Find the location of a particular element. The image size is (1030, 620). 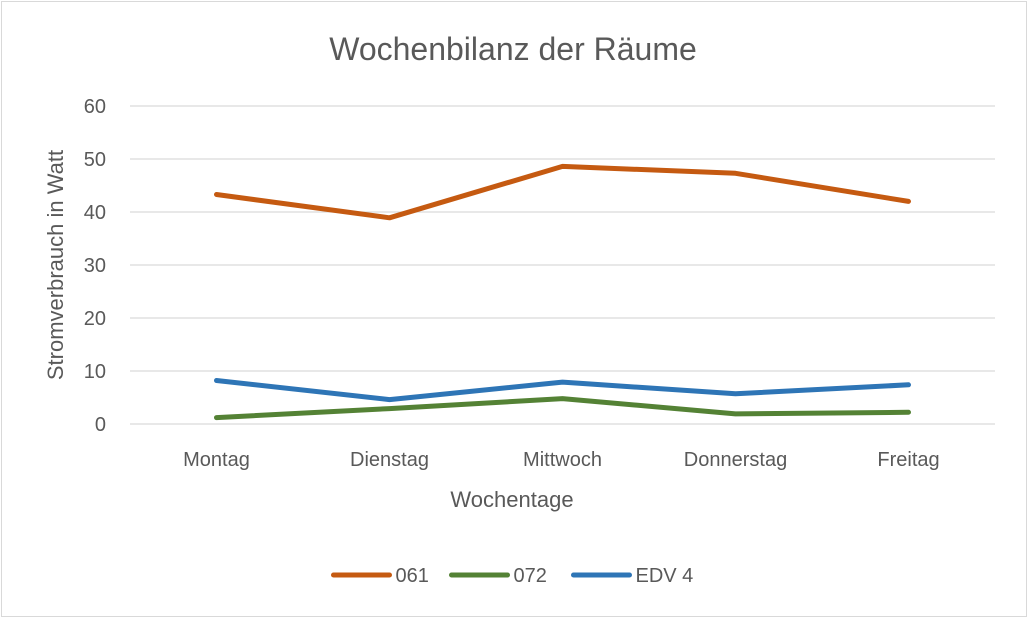

legend-label: 061 is located at coordinates (412, 576).